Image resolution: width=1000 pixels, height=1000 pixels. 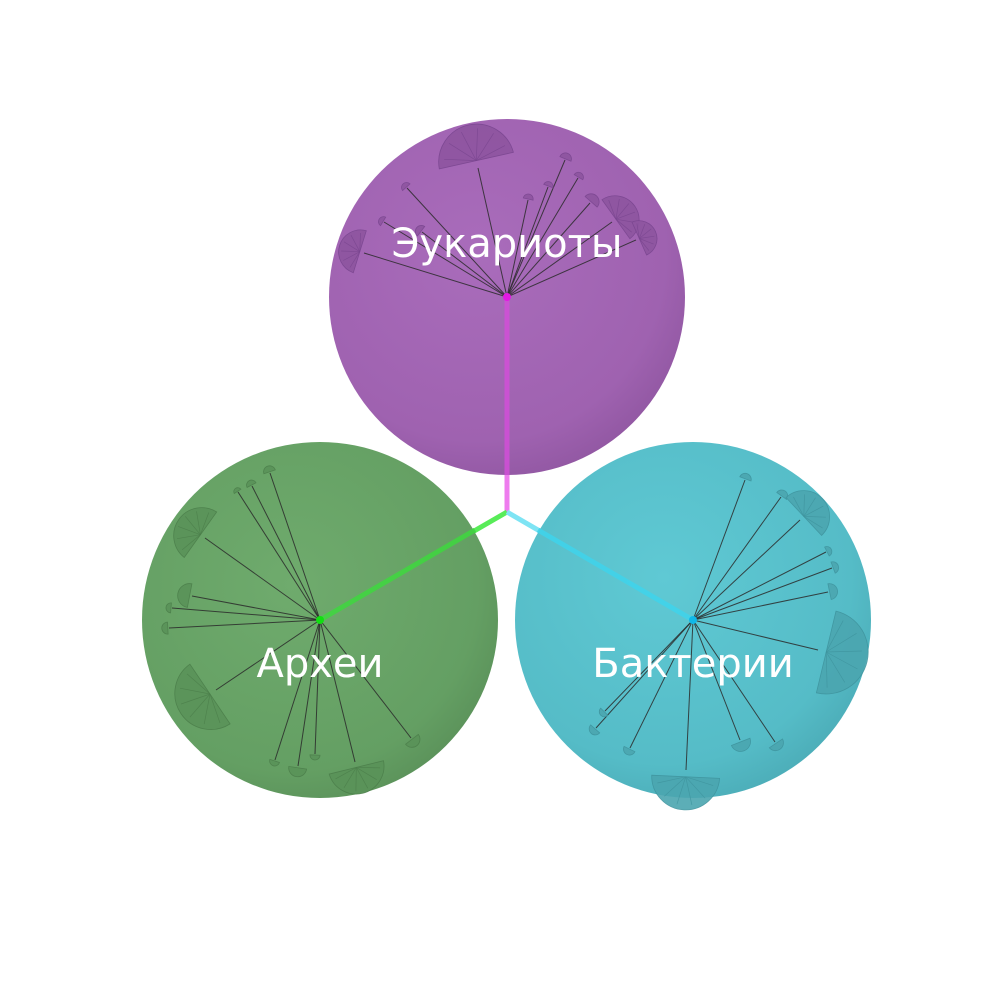 I want to click on subtree-eukaryotes, so click(x=498, y=210).